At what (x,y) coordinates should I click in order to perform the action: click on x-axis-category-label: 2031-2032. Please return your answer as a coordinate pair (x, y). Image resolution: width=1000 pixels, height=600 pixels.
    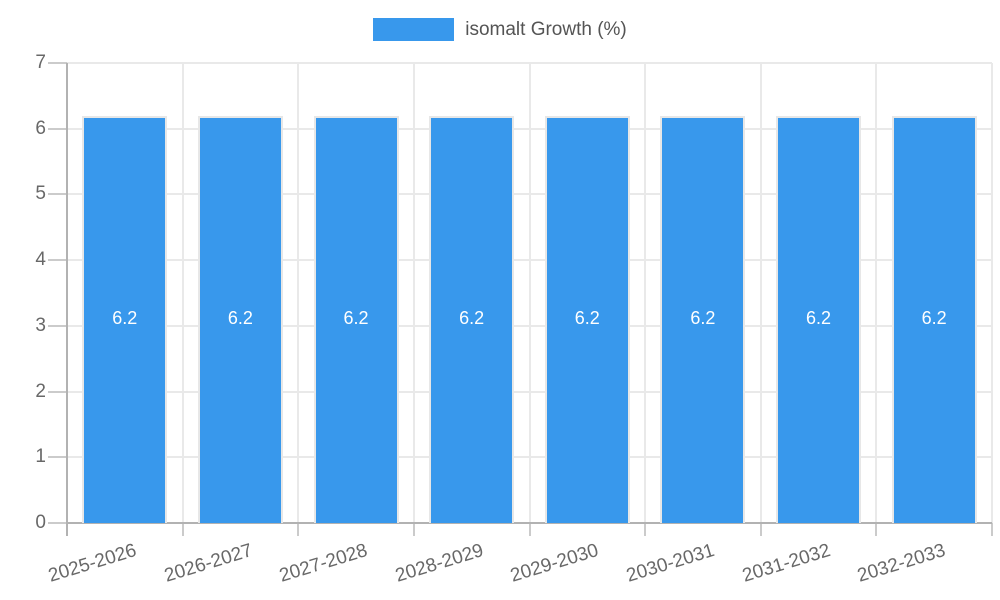
    Looking at the image, I should click on (786, 563).